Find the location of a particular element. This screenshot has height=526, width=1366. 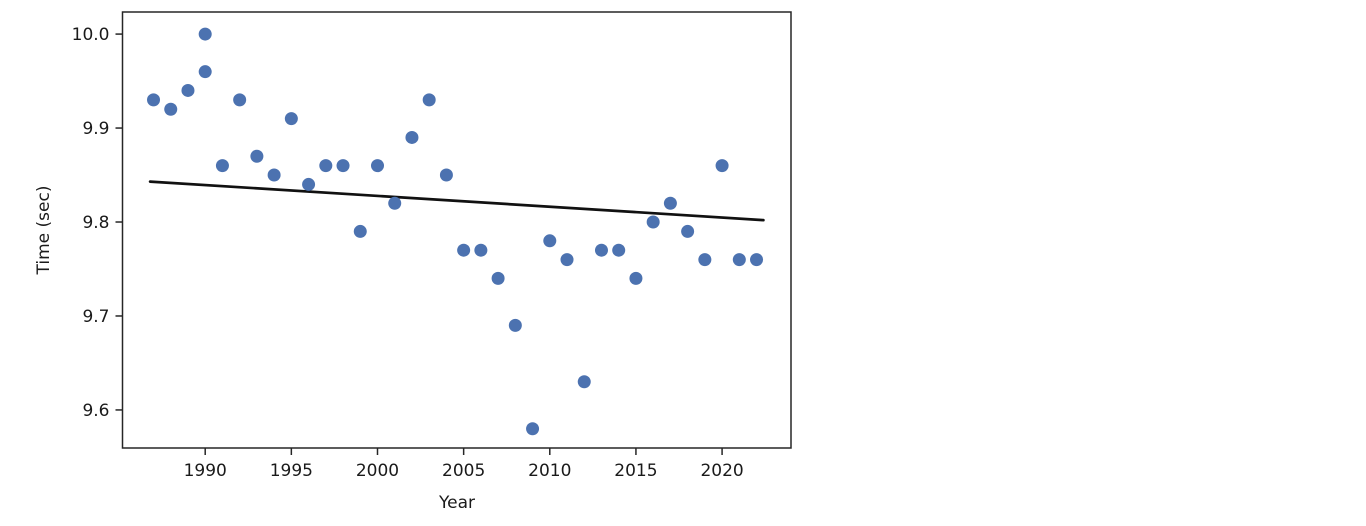

x-axis-label: Year is located at coordinates (456, 503).